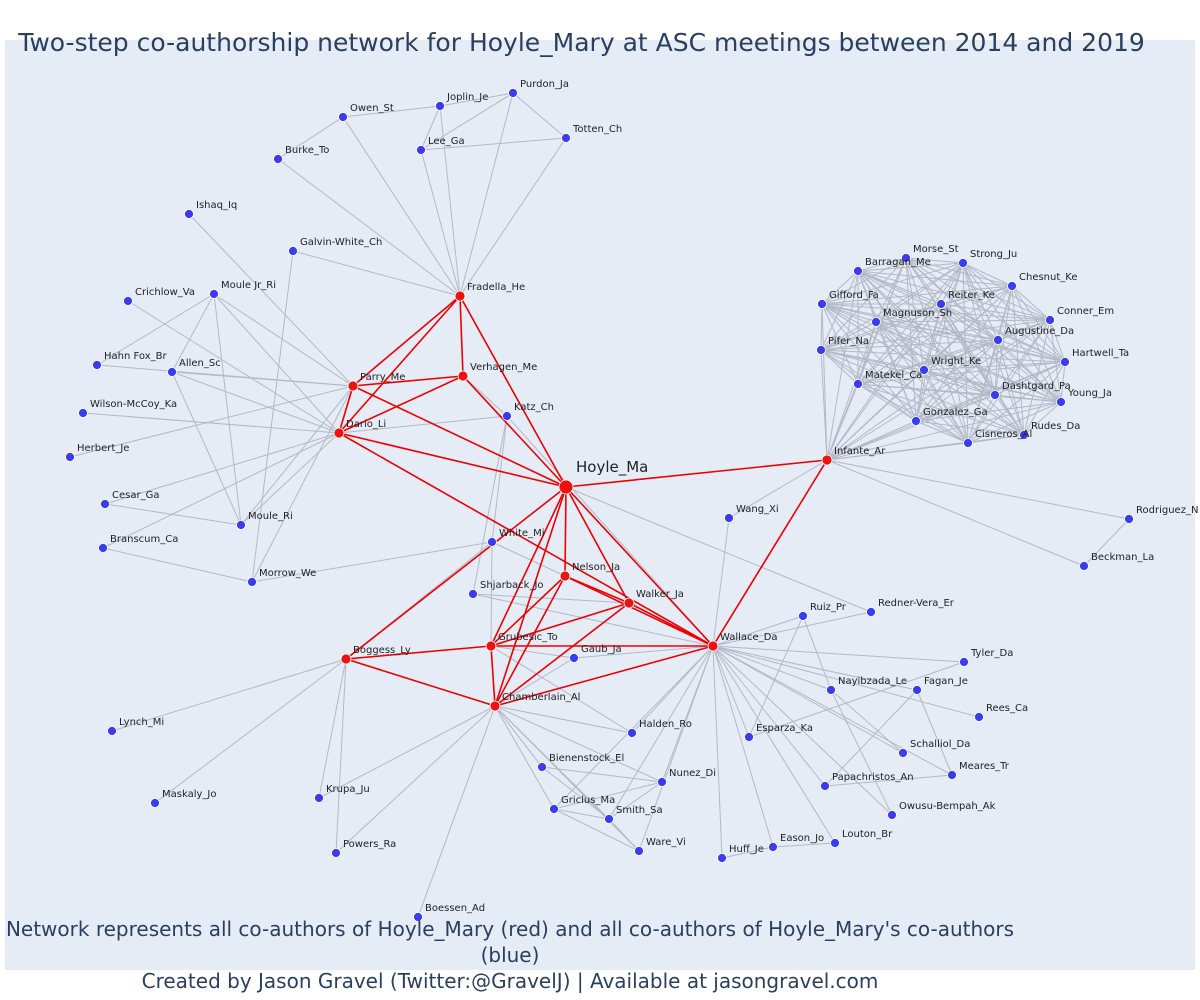 Image resolution: width=1200 pixels, height=1000 pixels. Describe the element at coordinates (773, 847) in the screenshot. I see `node-eason-jo` at that location.